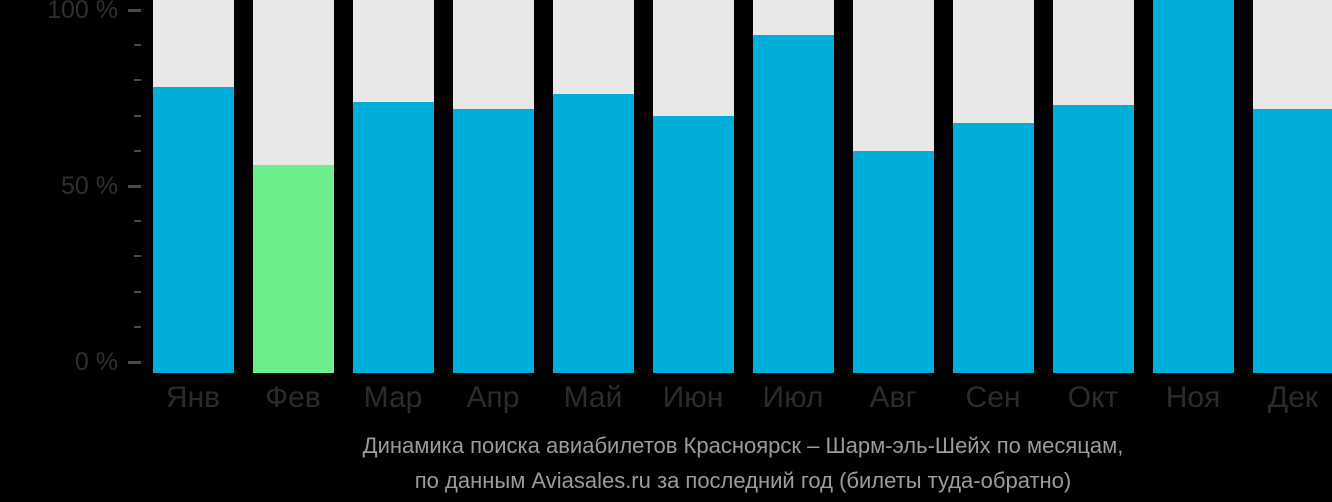 The image size is (1332, 502). I want to click on x-axis-label-1: Янв, so click(193, 397).